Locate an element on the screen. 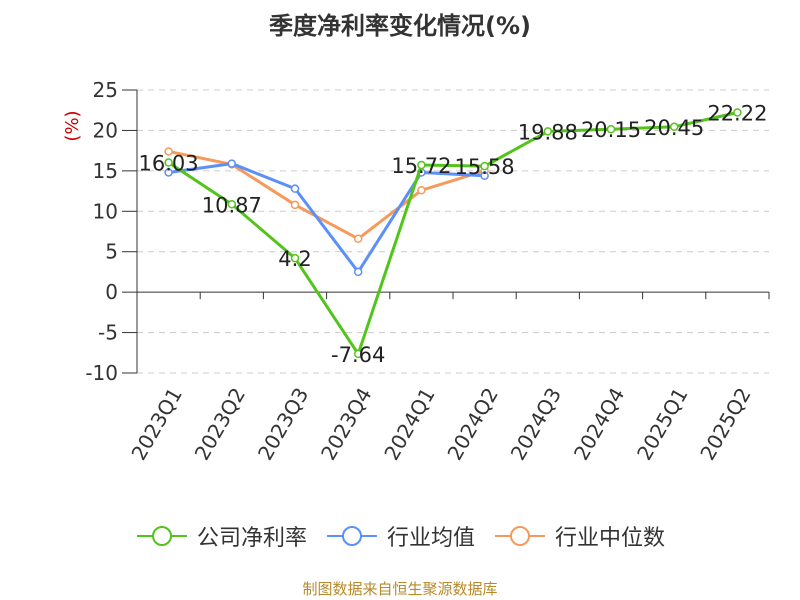 This screenshot has width=800, height=600. y-tick-label: -10 is located at coordinates (101, 373).